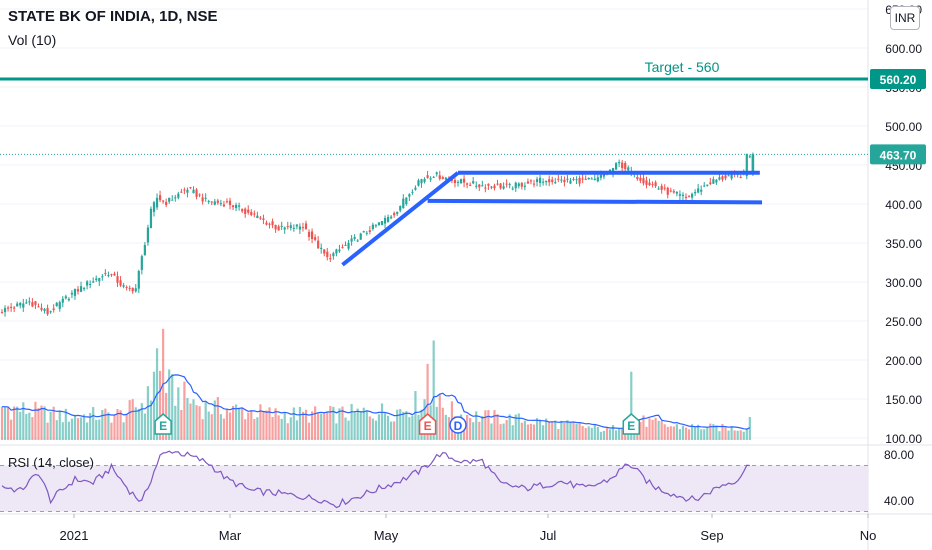  Describe the element at coordinates (903, 244) in the screenshot. I see `price-tick-label: 350.00` at that location.